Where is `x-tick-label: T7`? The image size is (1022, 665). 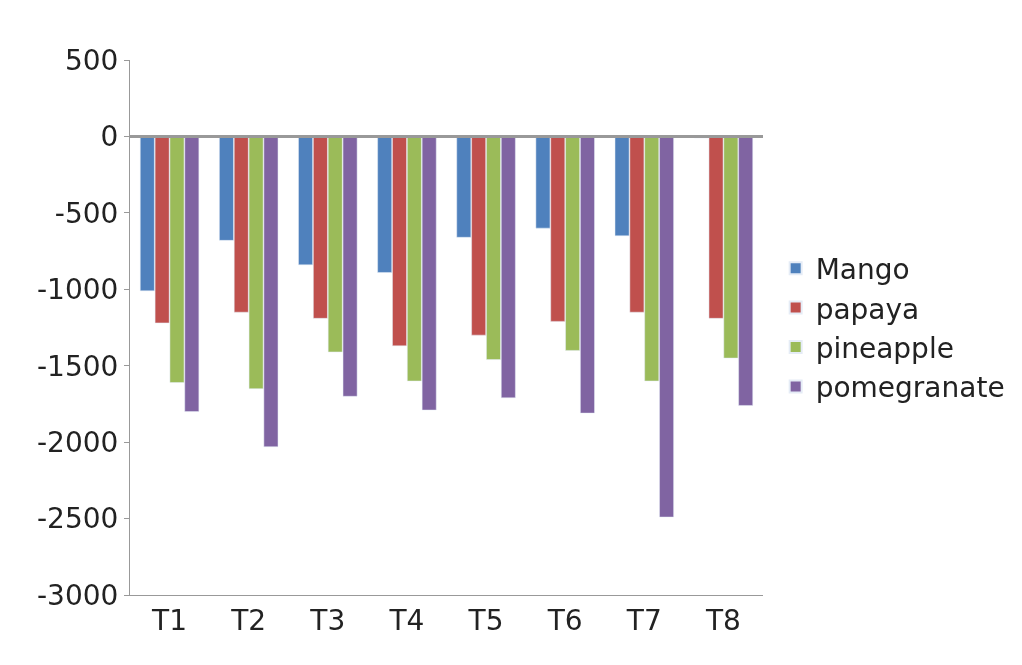
x-tick-label: T7 is located at coordinates (643, 620).